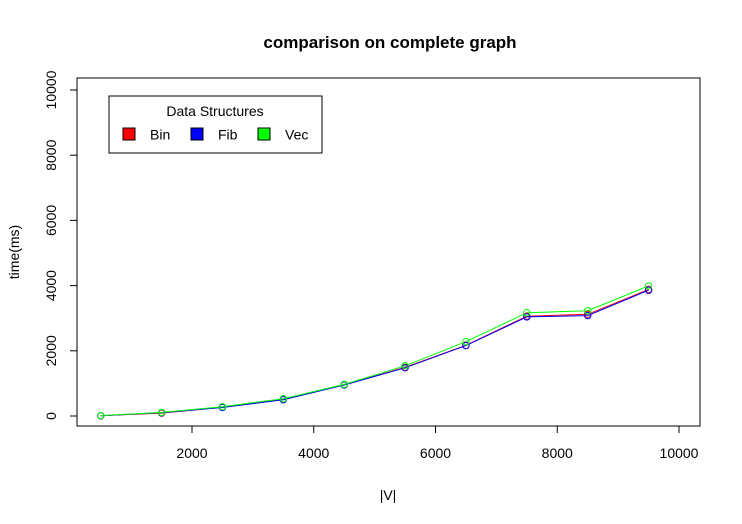 Image resolution: width=742 pixels, height=524 pixels. I want to click on x-axis-label: |V|, so click(388, 495).